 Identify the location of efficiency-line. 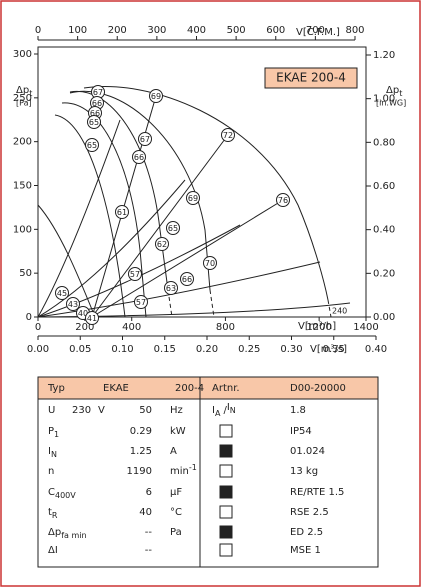
(187, 258).